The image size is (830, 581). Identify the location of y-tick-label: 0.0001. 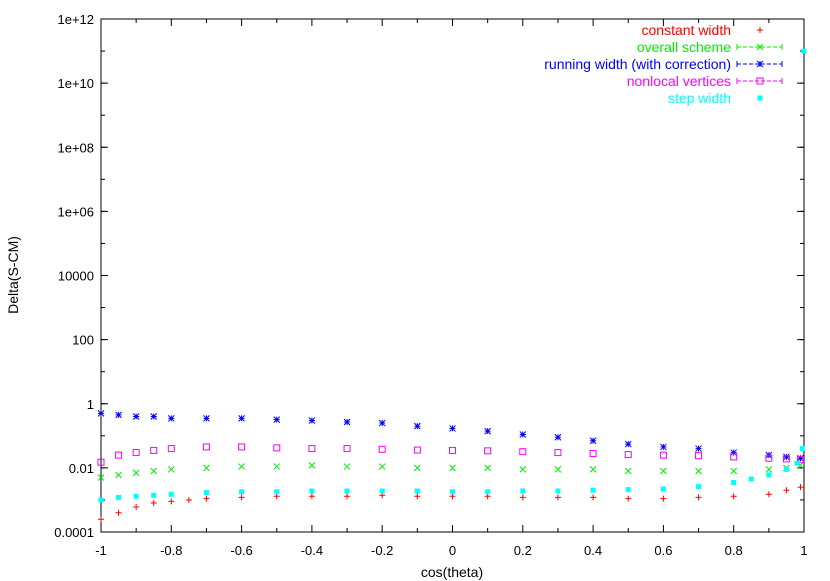
(74, 532).